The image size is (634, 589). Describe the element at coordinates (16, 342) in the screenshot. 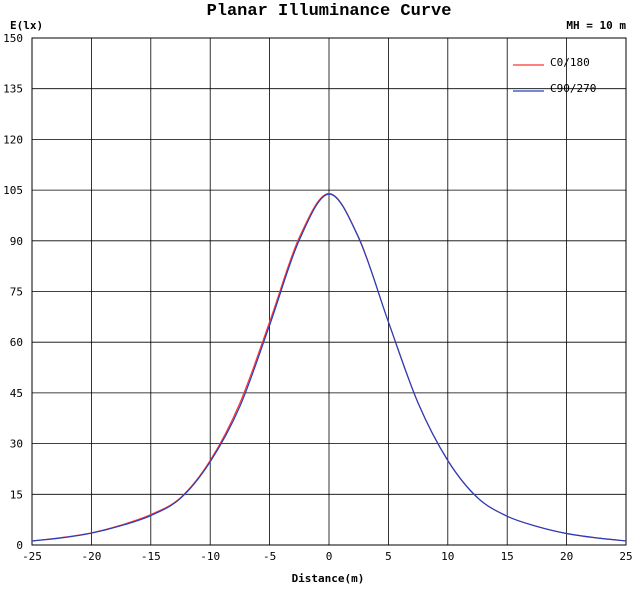

I see `y-tick-label: 60` at that location.